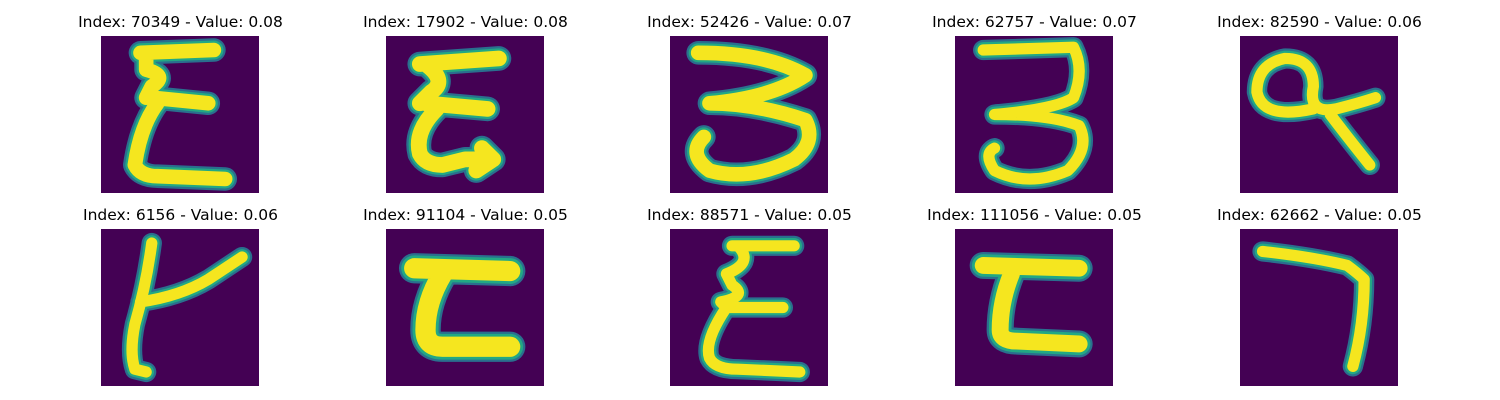 This screenshot has height=400, width=1500. Describe the element at coordinates (465, 22) in the screenshot. I see `panel-title: Index: 17902 - Value: 0.08` at that location.